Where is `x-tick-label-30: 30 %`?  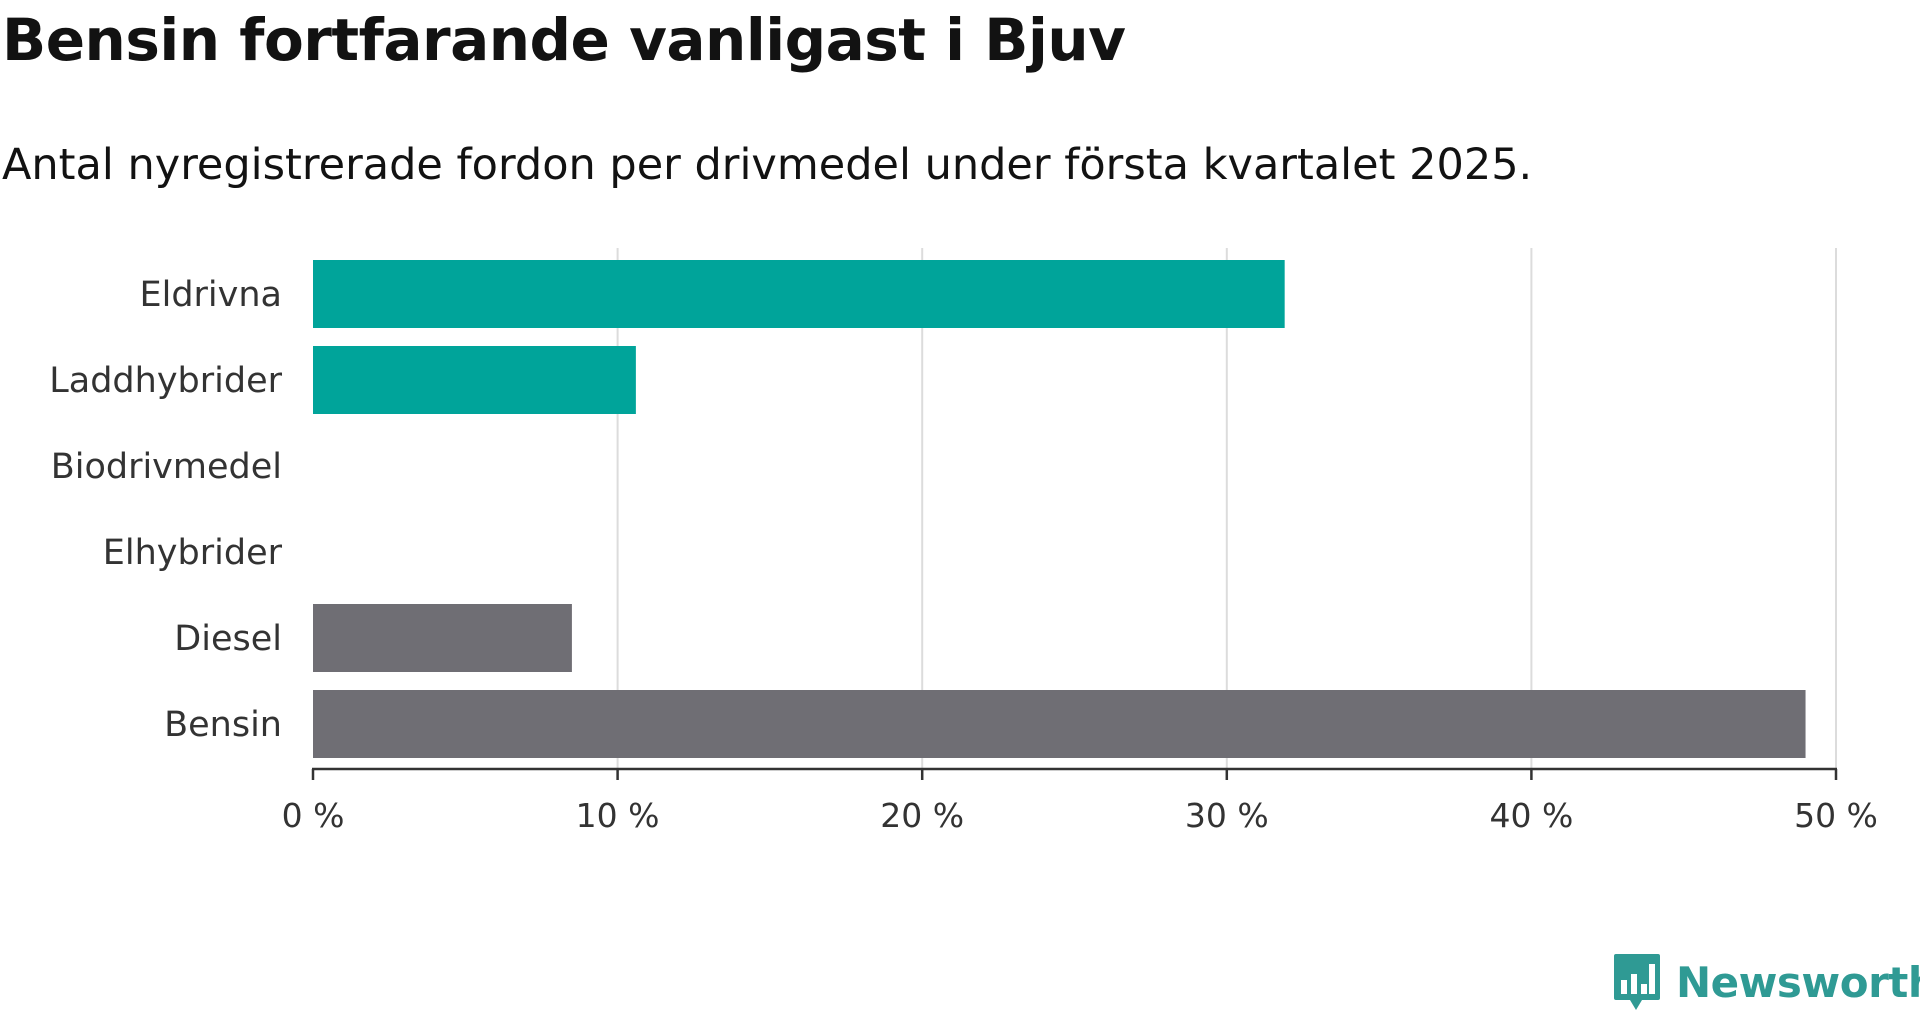
x-tick-label-30: 30 % is located at coordinates (1227, 815).